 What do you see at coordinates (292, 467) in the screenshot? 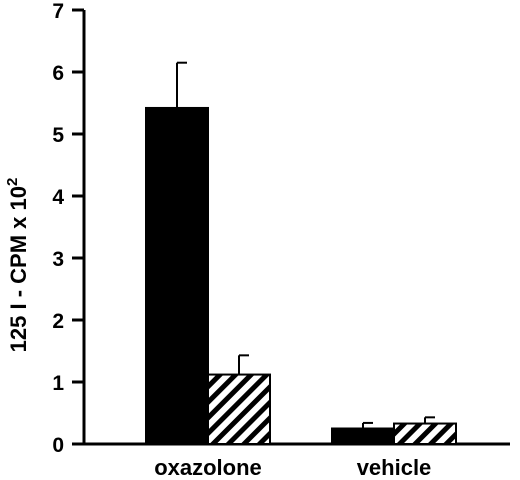
I see `category-labels: oxazolone vehicle` at bounding box center [292, 467].